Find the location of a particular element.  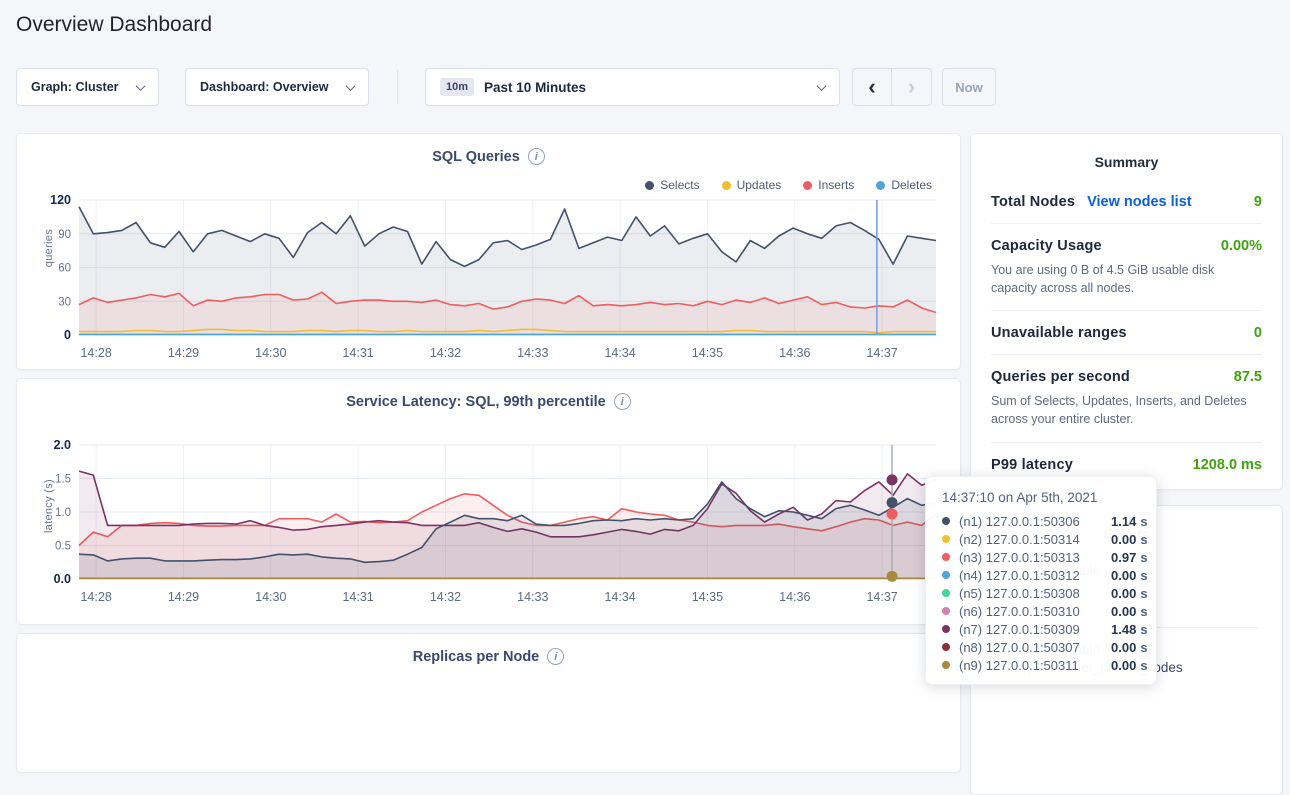

legend-item: Selects is located at coordinates (672, 185).